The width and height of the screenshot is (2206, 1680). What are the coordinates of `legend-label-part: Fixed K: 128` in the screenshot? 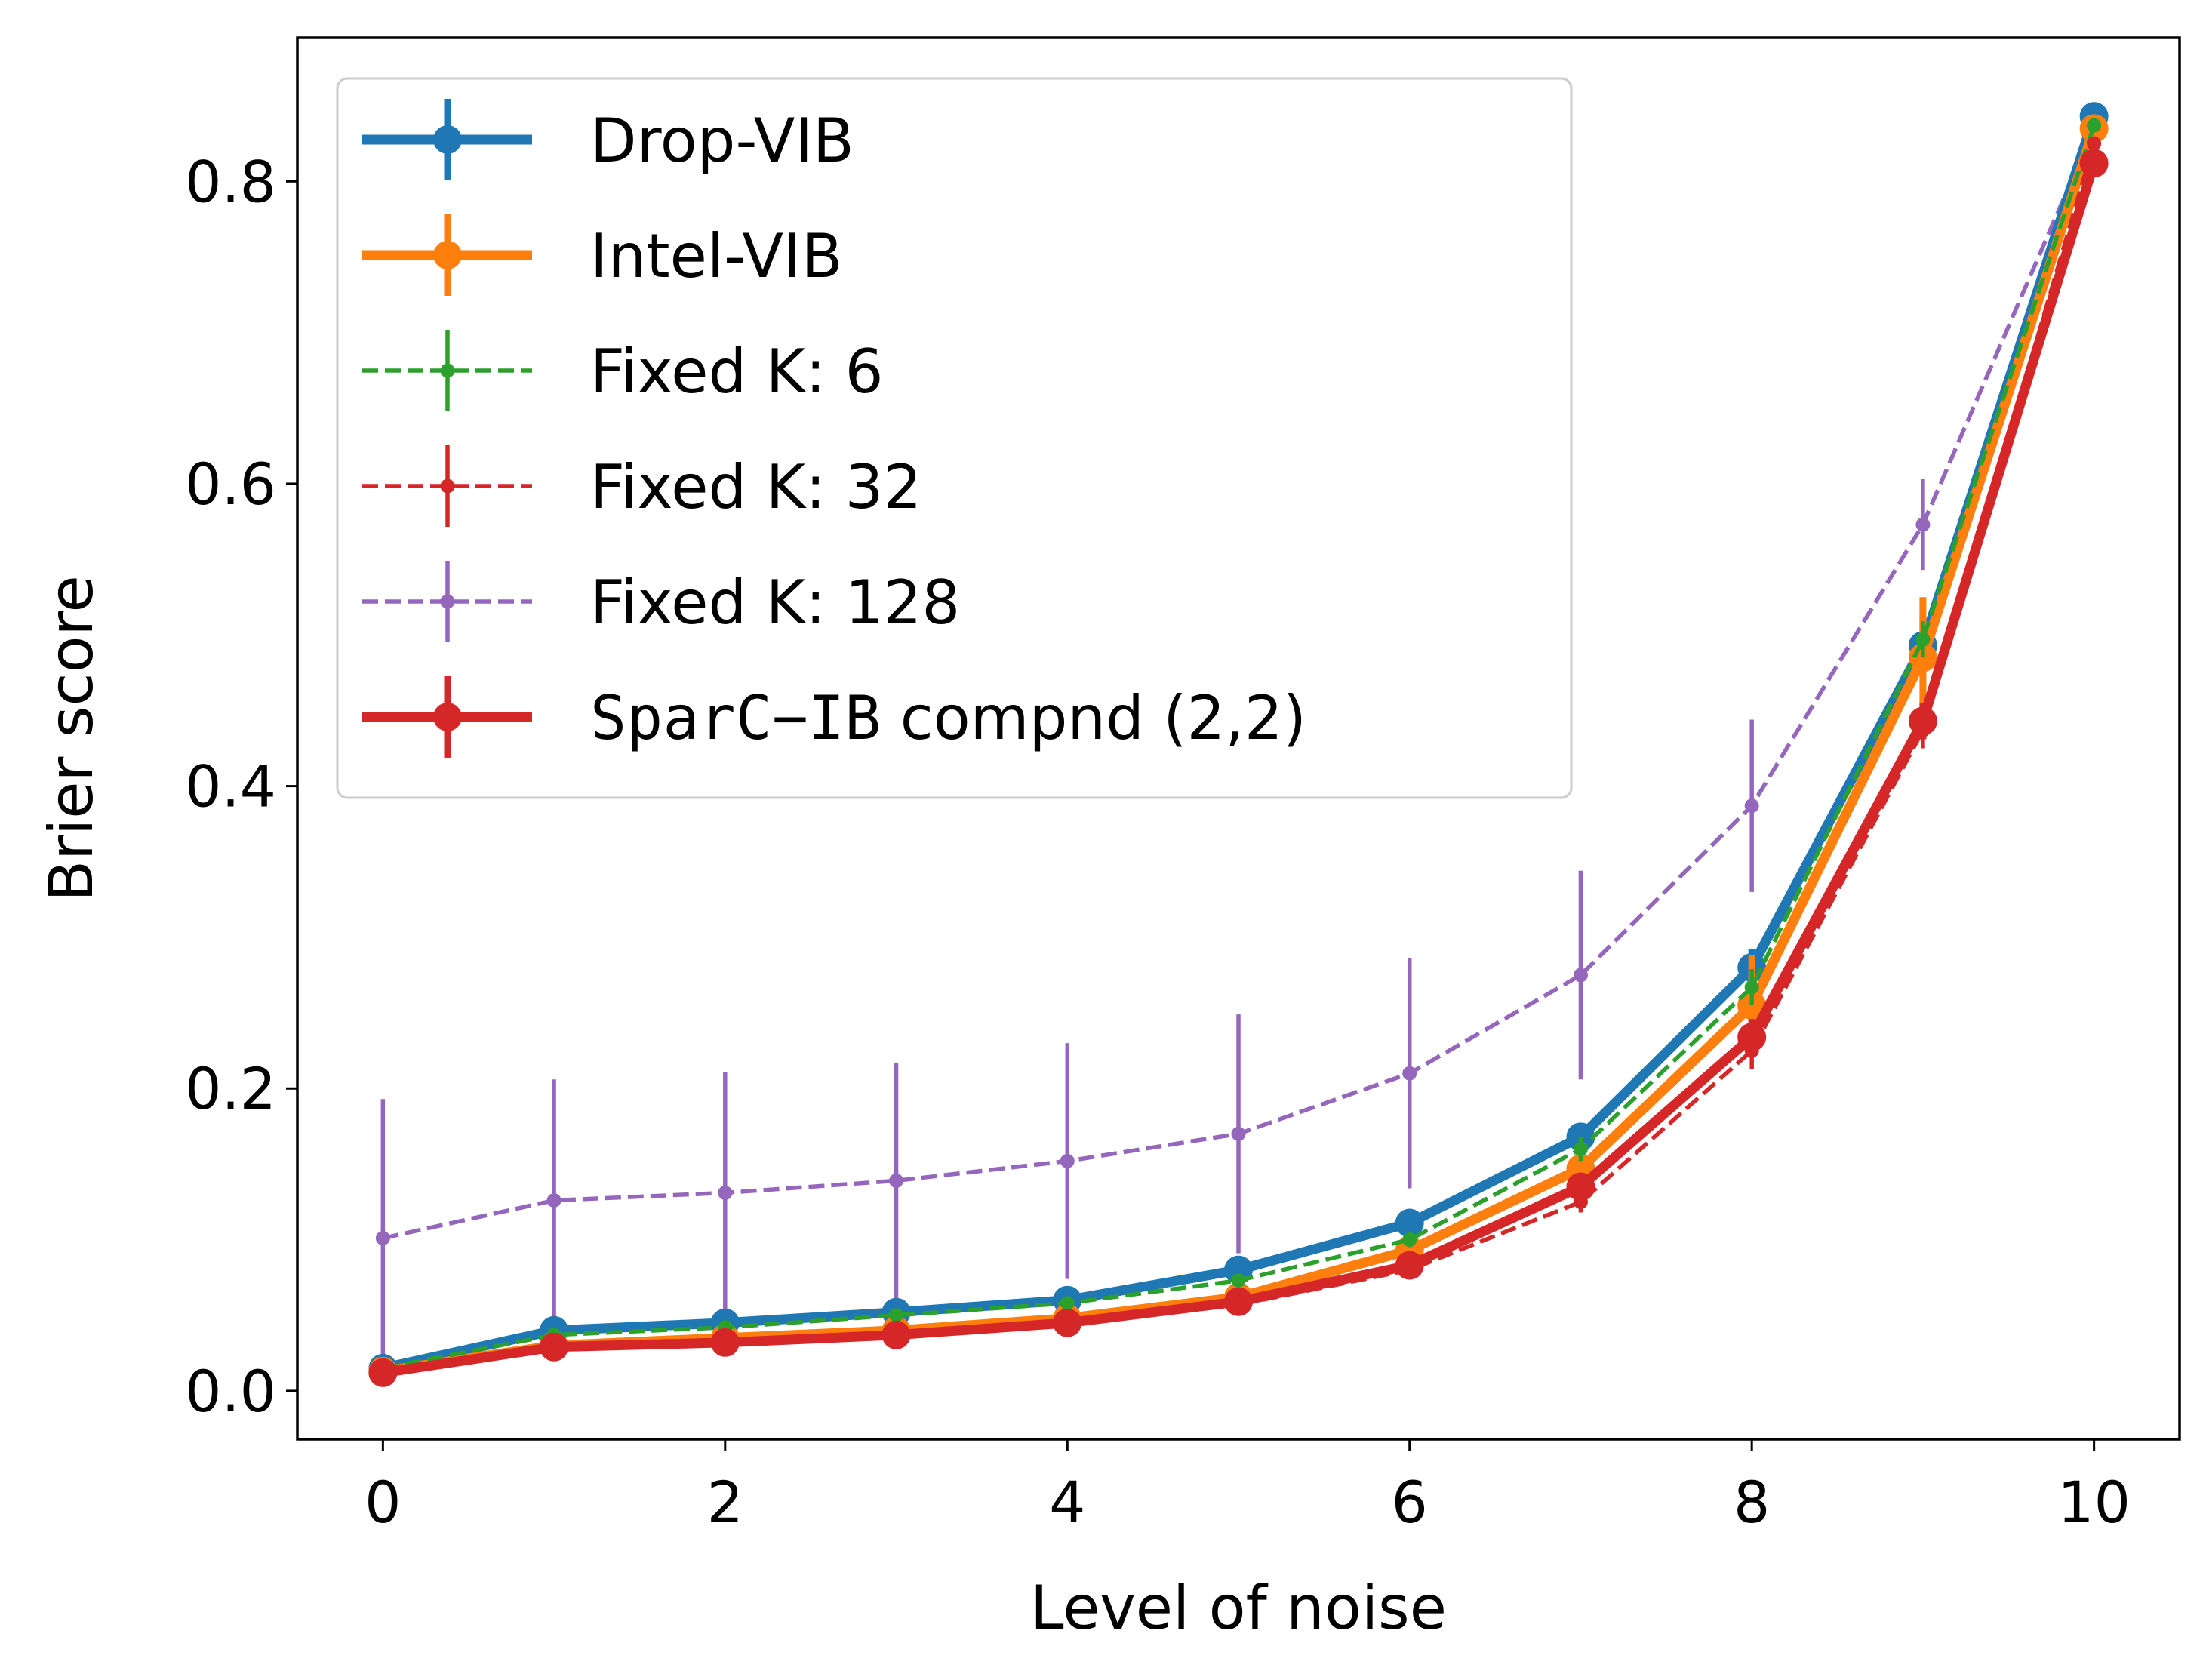 It's located at (775, 603).